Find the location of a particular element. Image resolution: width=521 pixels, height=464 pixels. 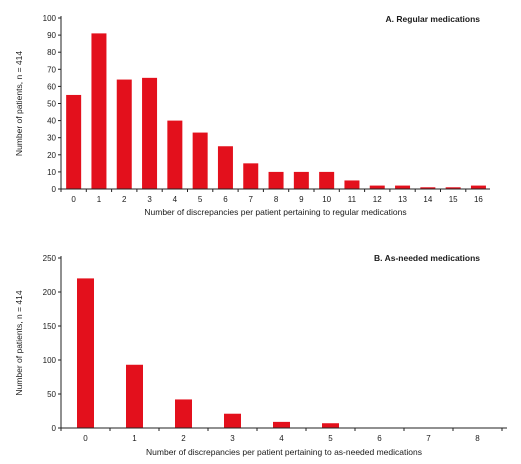

a-x-tick-label-12: 12 is located at coordinates (377, 199).